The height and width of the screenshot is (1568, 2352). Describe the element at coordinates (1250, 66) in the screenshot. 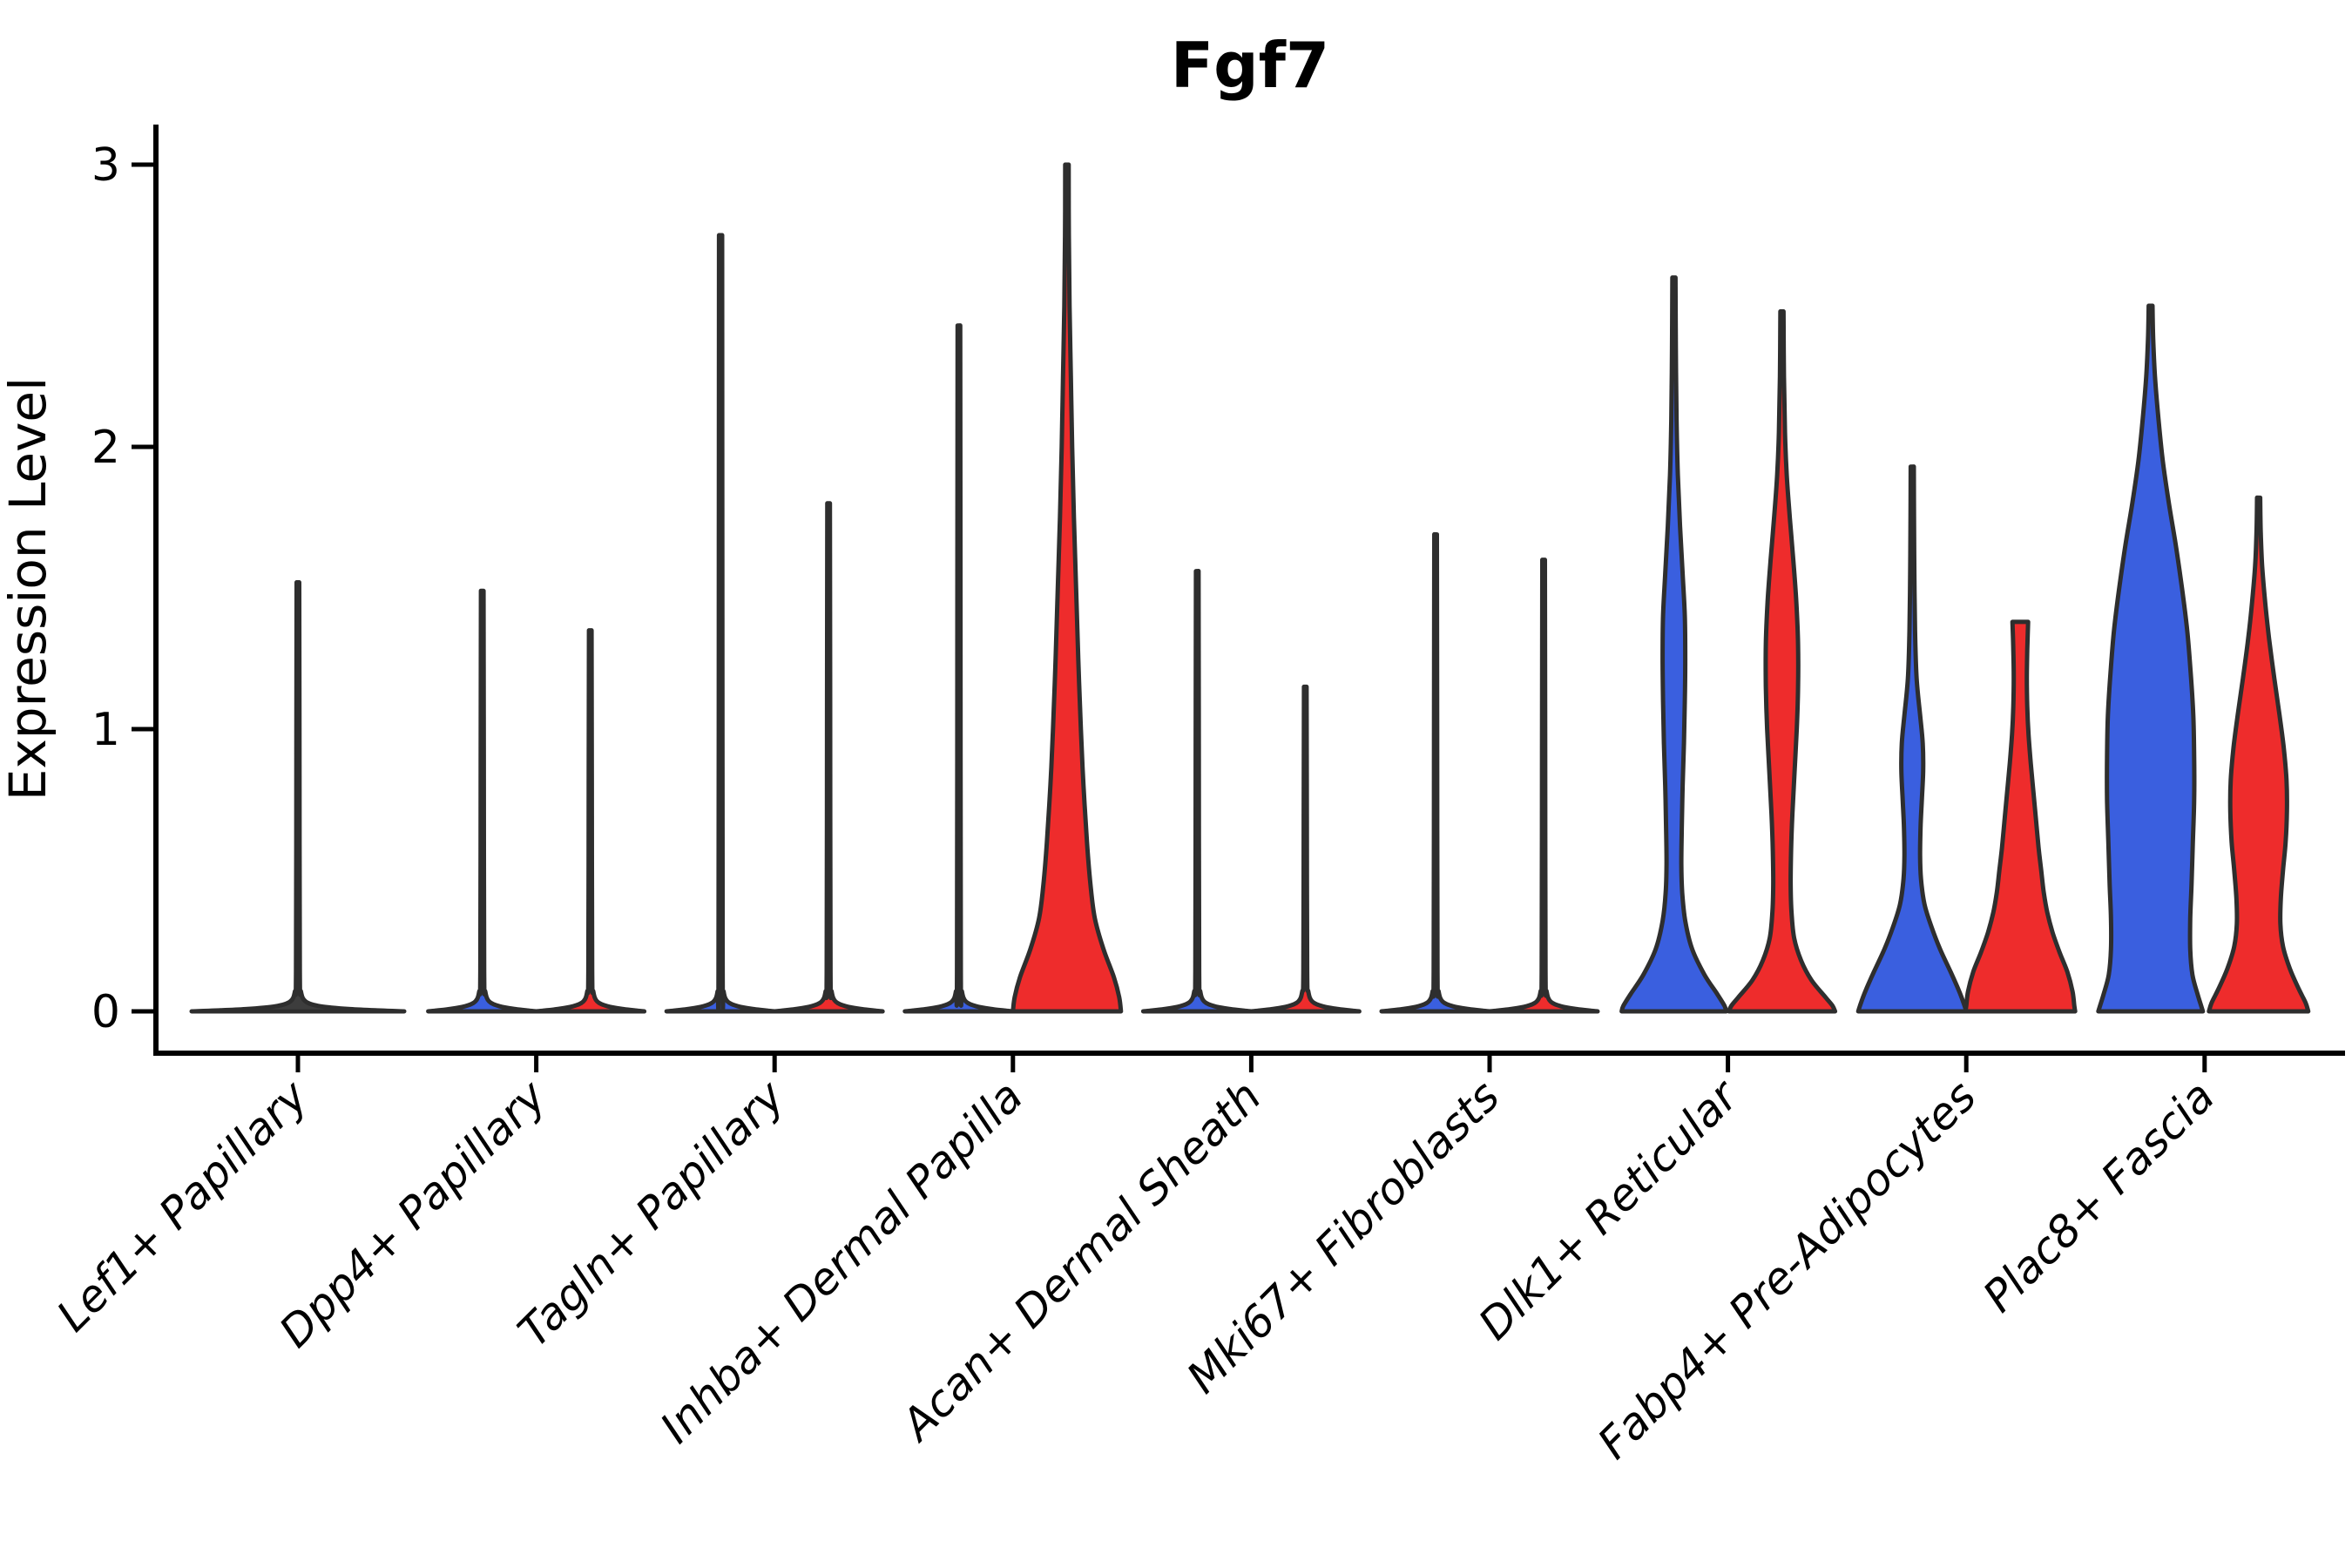

I see `plot-title: Fgf7` at that location.